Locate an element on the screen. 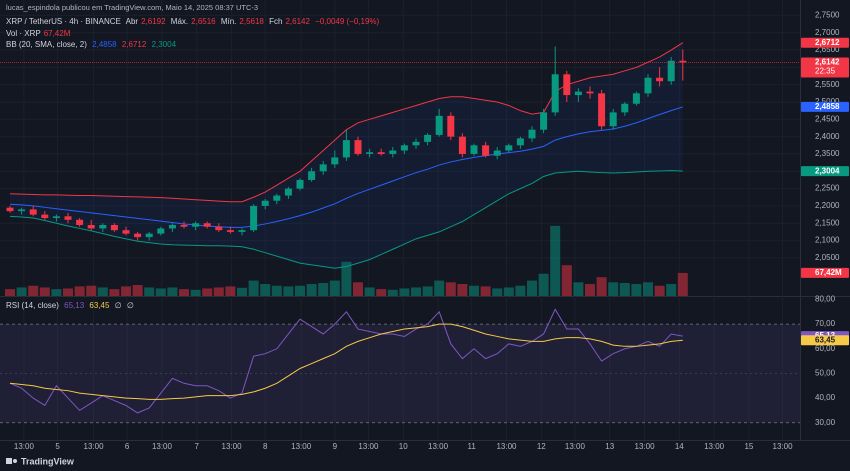 This screenshot has width=850, height=471. x-tick-label: 6 is located at coordinates (127, 446).